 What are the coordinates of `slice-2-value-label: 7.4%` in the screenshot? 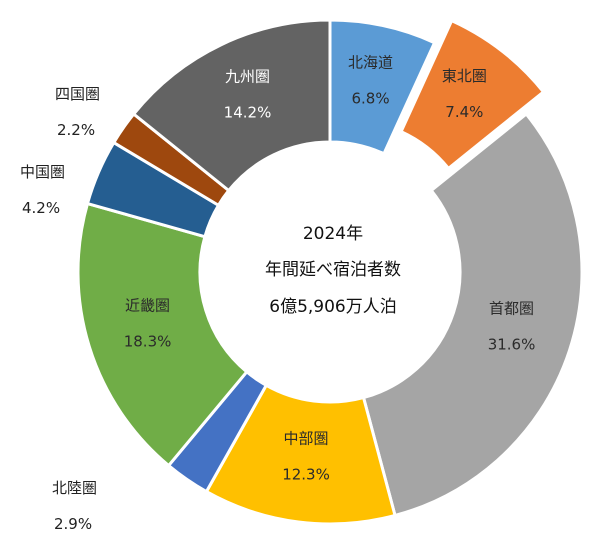 It's located at (464, 112).